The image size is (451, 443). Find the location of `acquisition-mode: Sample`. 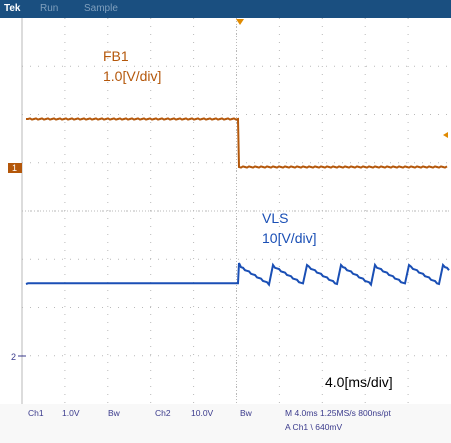

acquisition-mode: Sample is located at coordinates (101, 8).